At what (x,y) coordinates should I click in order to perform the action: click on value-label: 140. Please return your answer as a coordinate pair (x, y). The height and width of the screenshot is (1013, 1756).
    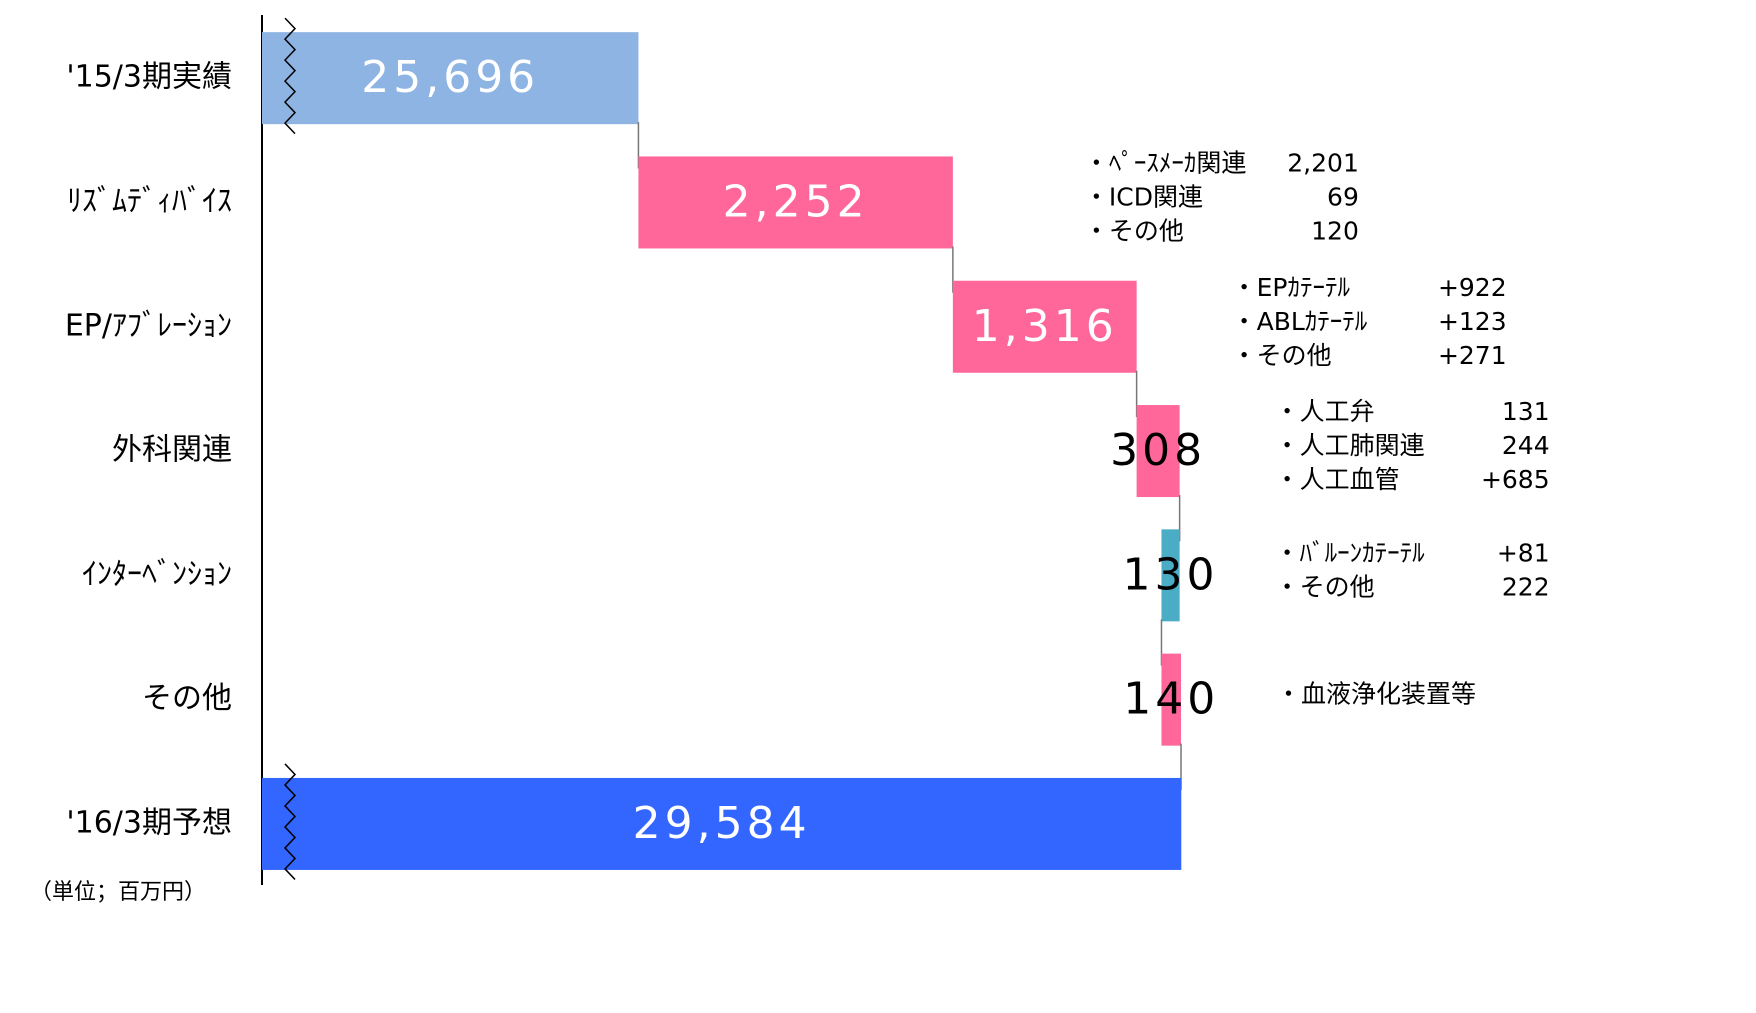
    Looking at the image, I should click on (1171, 699).